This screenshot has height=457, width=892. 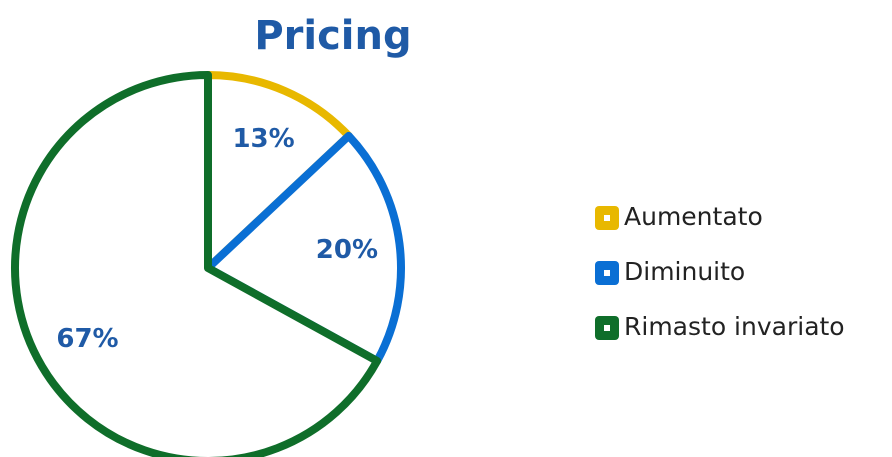 I want to click on data-label: 13%, so click(x=263, y=139).